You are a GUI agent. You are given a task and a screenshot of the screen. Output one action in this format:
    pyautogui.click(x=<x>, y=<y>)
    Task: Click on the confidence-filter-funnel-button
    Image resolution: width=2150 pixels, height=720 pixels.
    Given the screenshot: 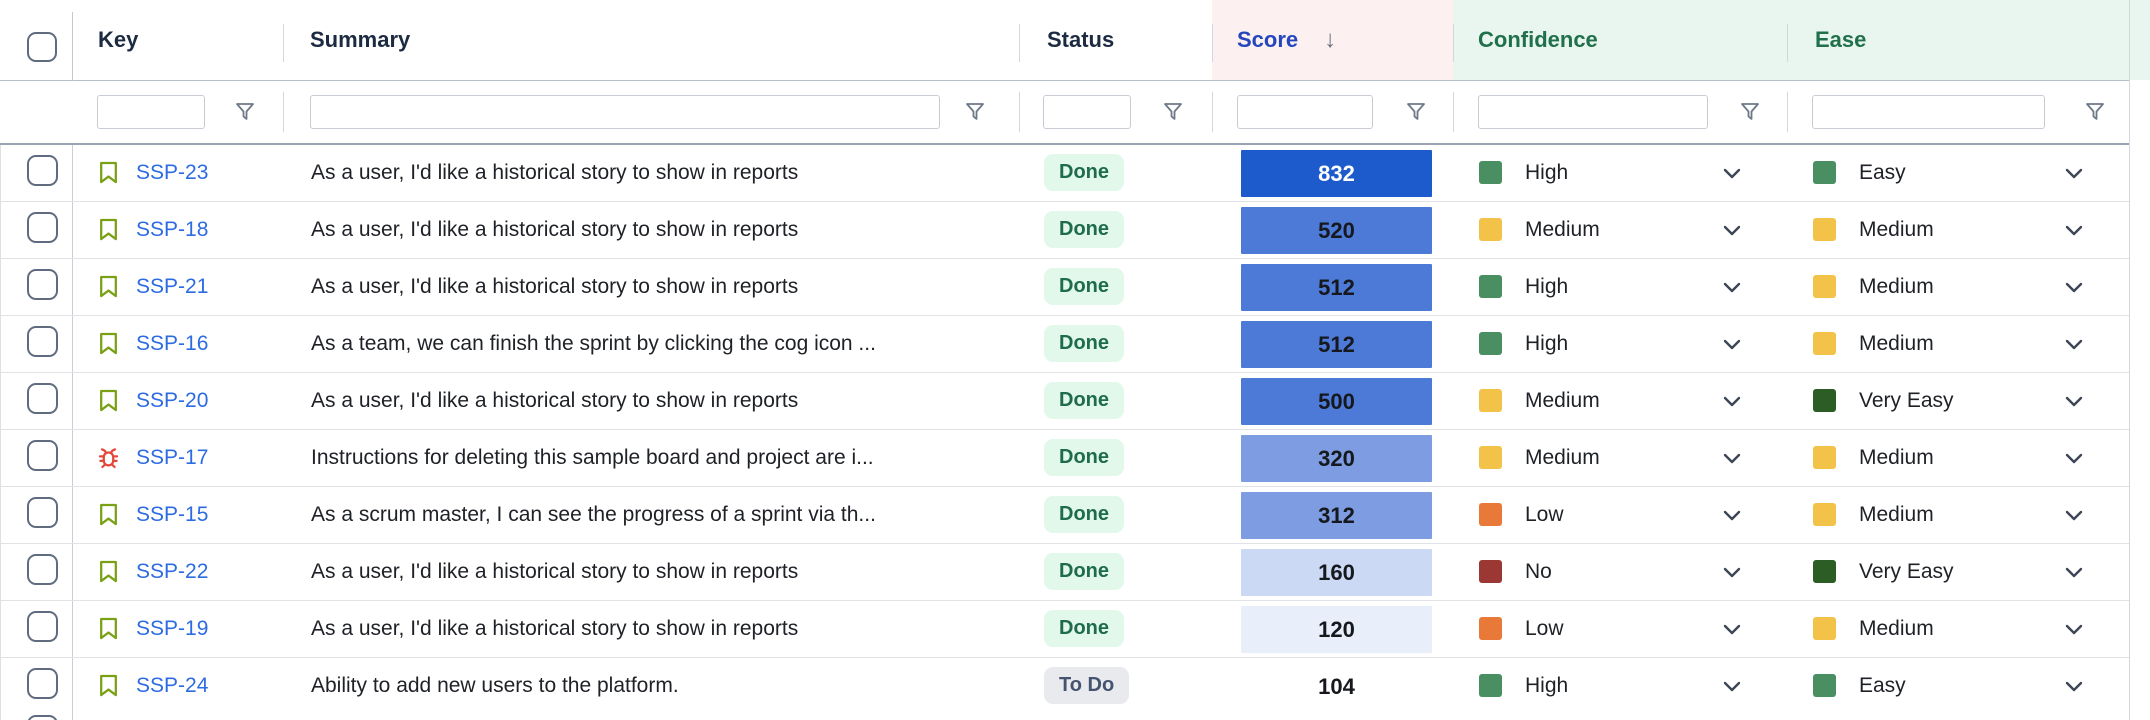 What is the action you would take?
    pyautogui.click(x=1750, y=112)
    